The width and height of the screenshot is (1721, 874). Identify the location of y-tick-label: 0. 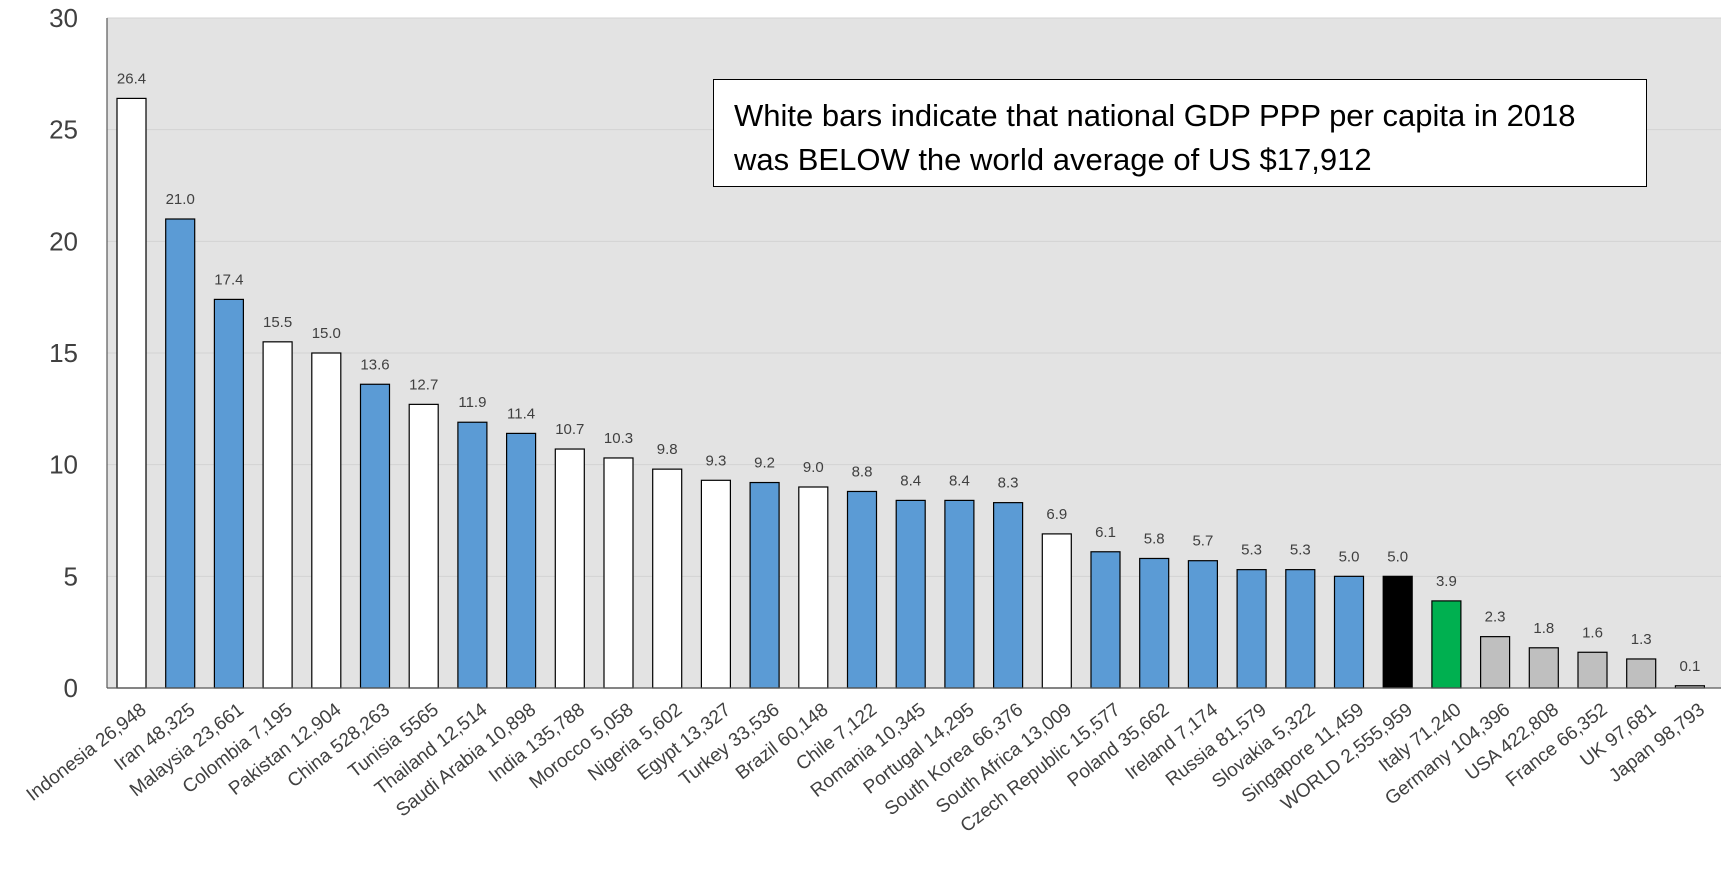
(71, 688).